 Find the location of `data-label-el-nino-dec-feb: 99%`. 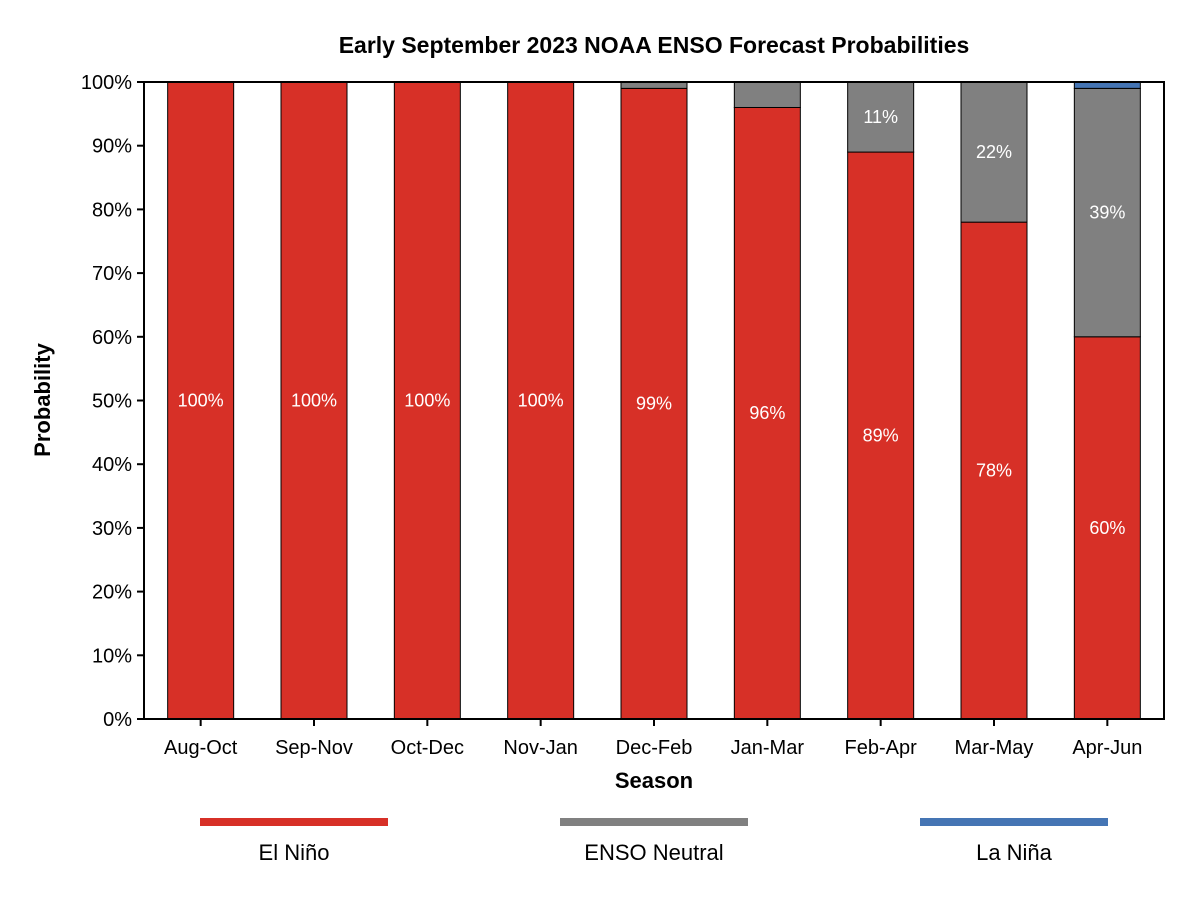

data-label-el-nino-dec-feb: 99% is located at coordinates (654, 404).